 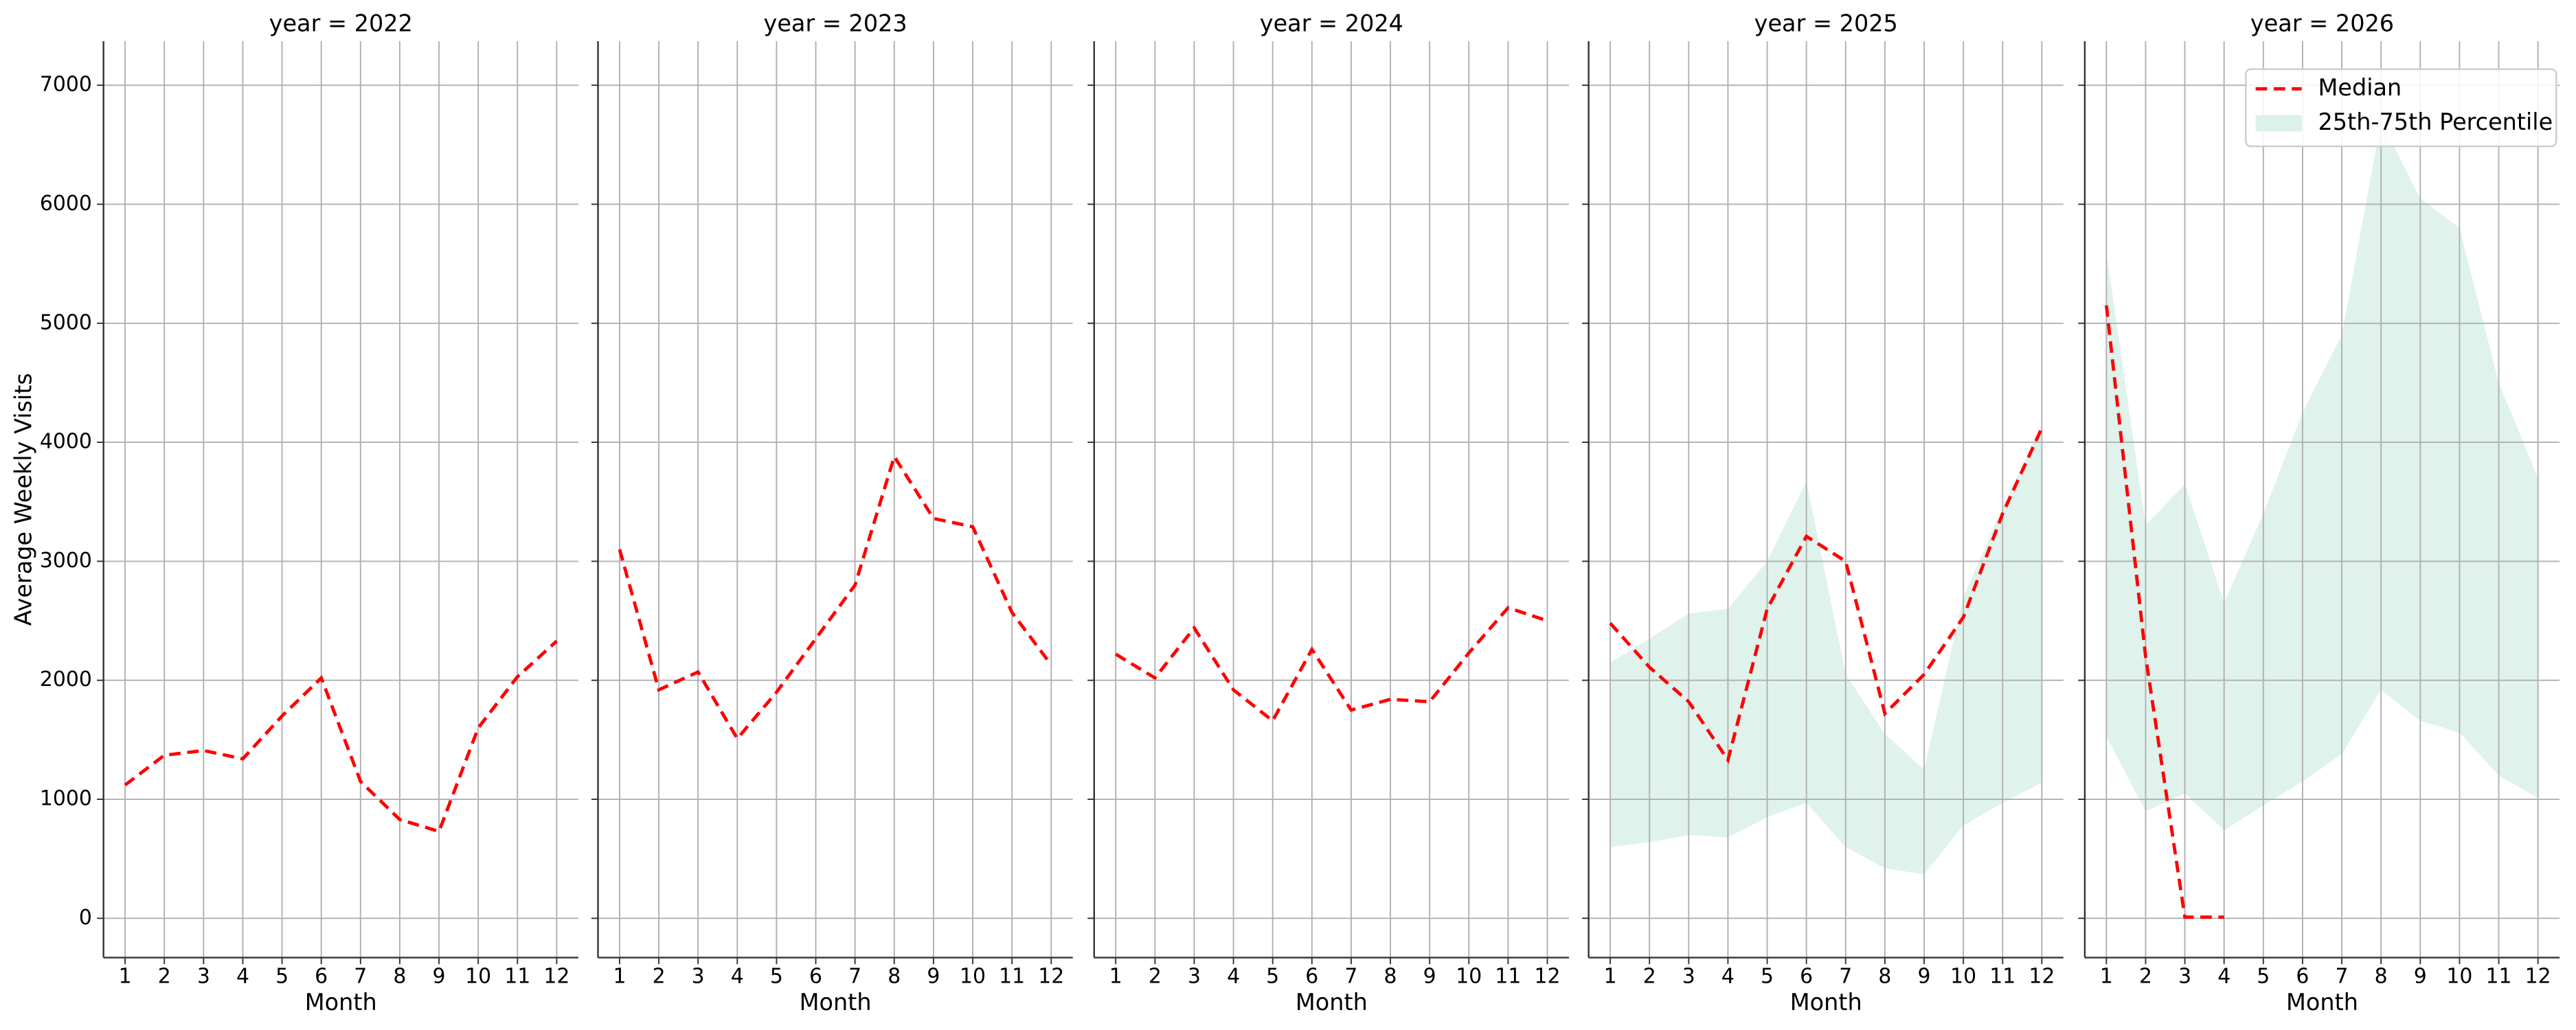 I want to click on legend-label: Median, so click(x=2360, y=87).